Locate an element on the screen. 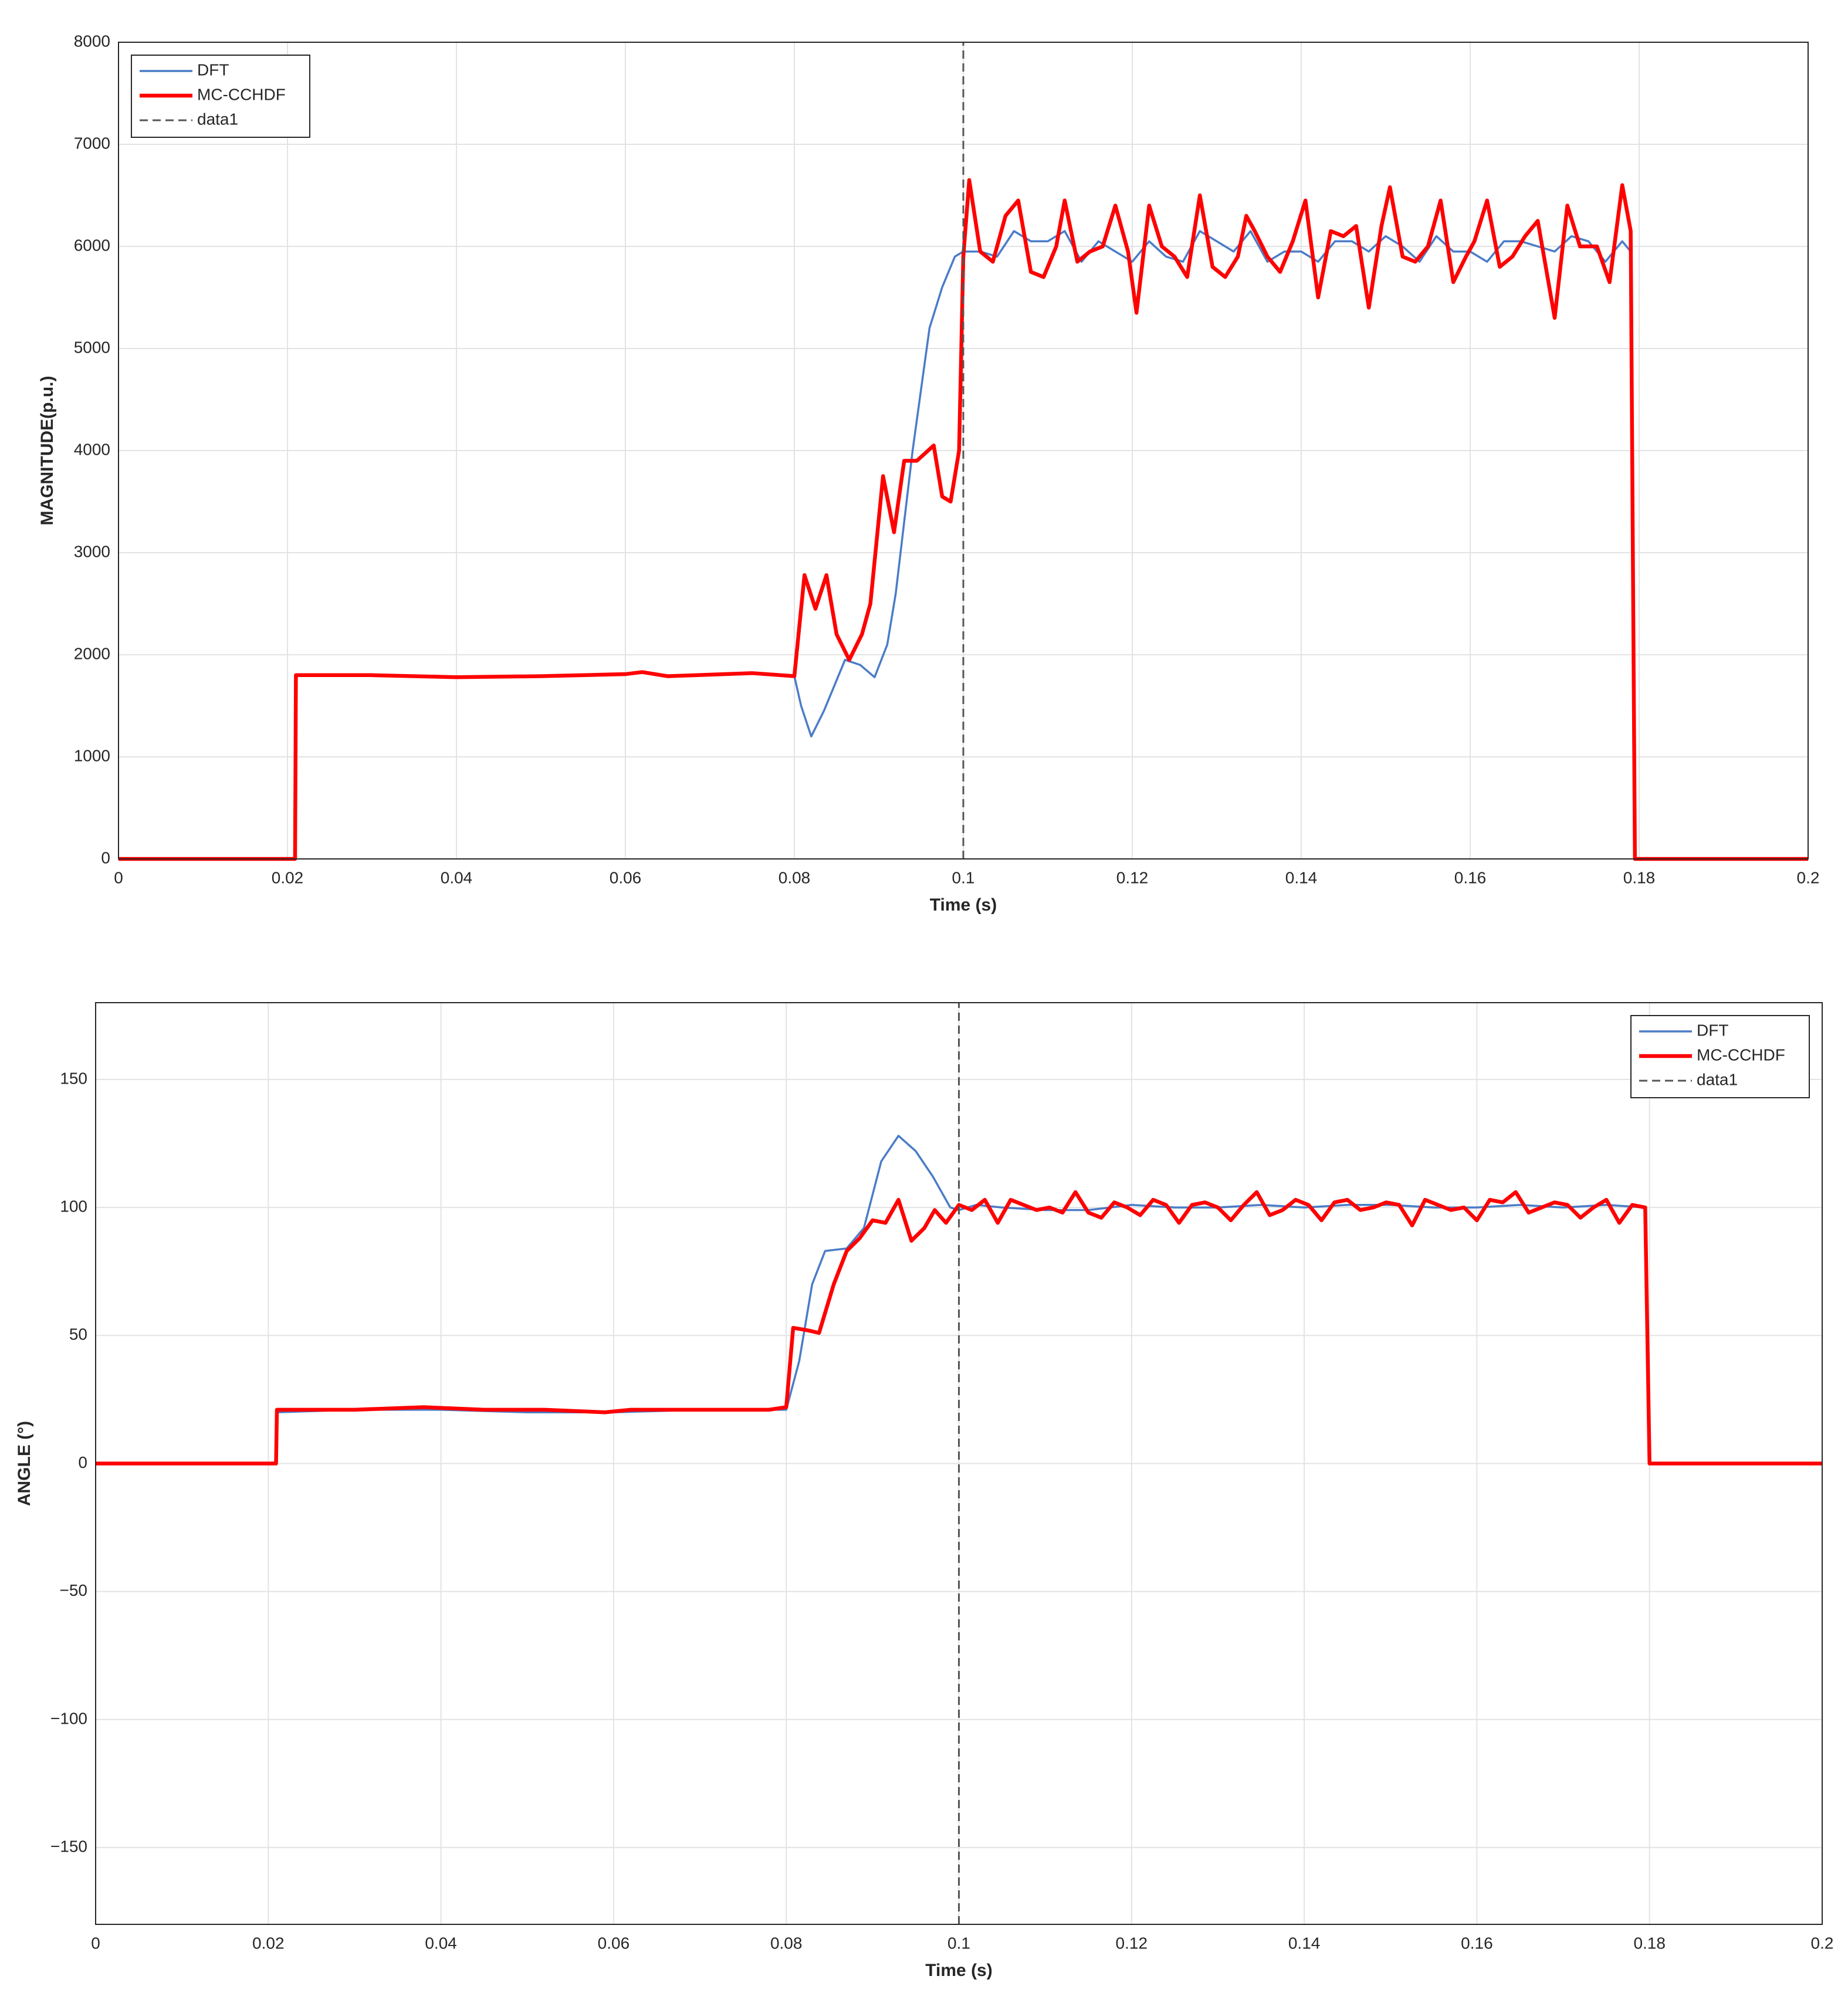 The width and height of the screenshot is (1848, 1993). y-tick-label: 100 is located at coordinates (73, 1206).